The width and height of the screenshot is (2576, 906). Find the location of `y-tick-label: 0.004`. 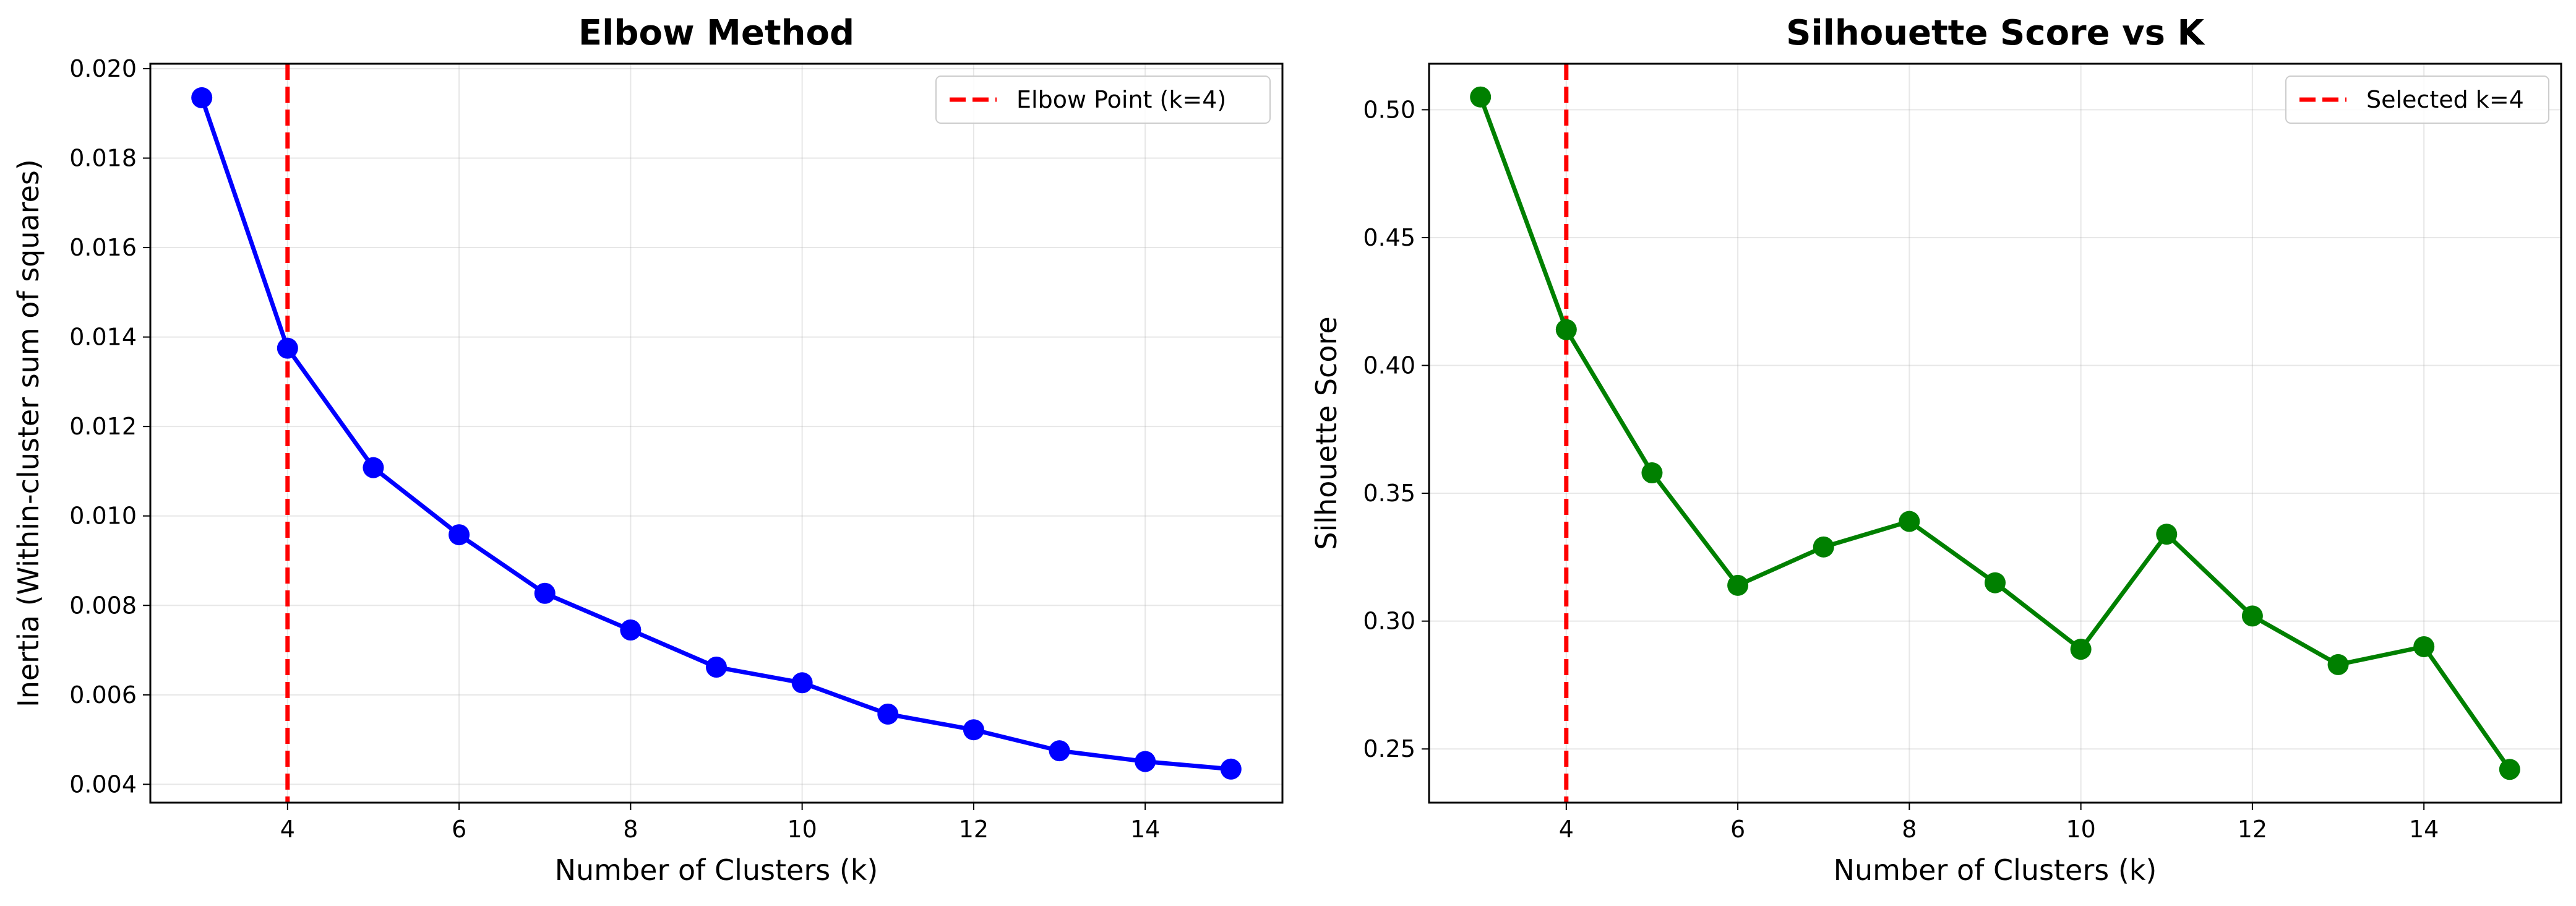

y-tick-label: 0.004 is located at coordinates (103, 784).